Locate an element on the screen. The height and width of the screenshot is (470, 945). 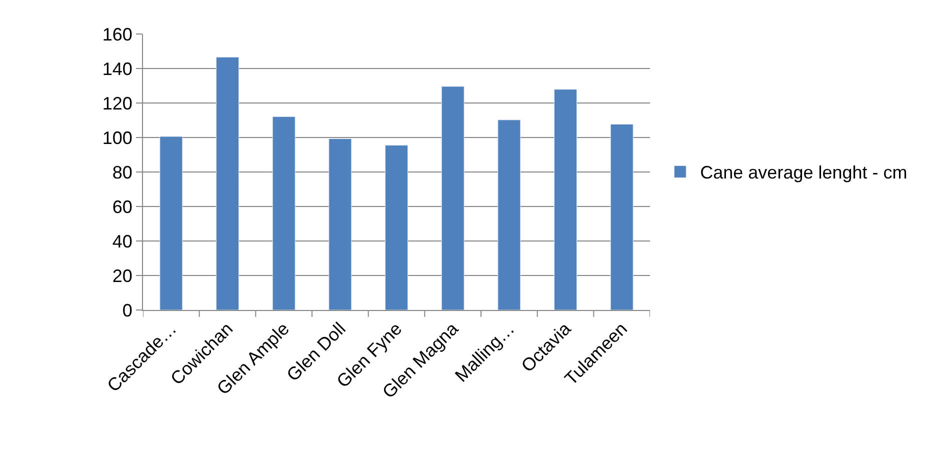
y-tick-label: 40 is located at coordinates (122, 241).